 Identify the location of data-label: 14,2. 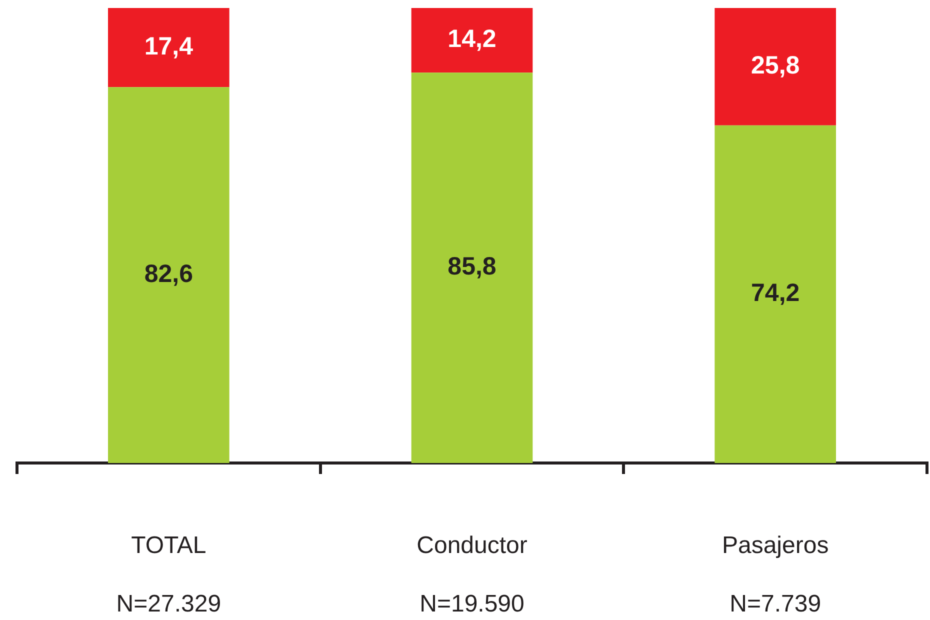
(472, 39).